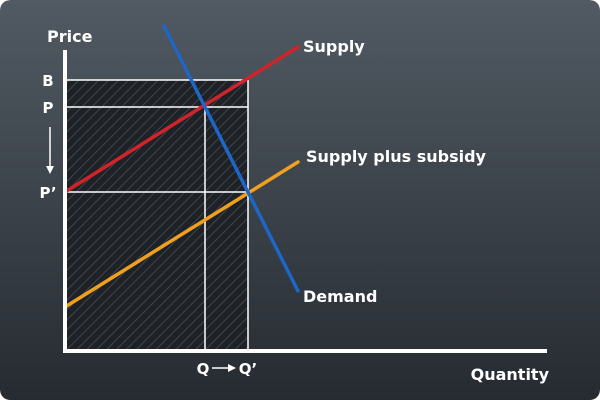 The height and width of the screenshot is (400, 600). I want to click on x-axis-title: Quantity, so click(510, 374).